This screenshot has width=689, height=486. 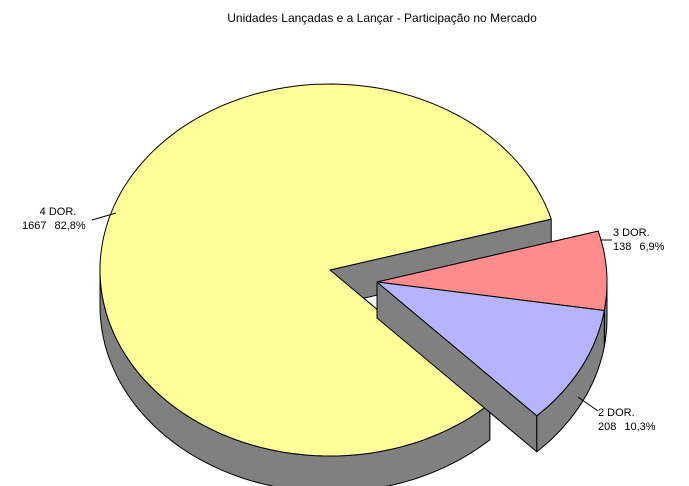 What do you see at coordinates (69, 226) in the screenshot?
I see `percent: 82,8%` at bounding box center [69, 226].